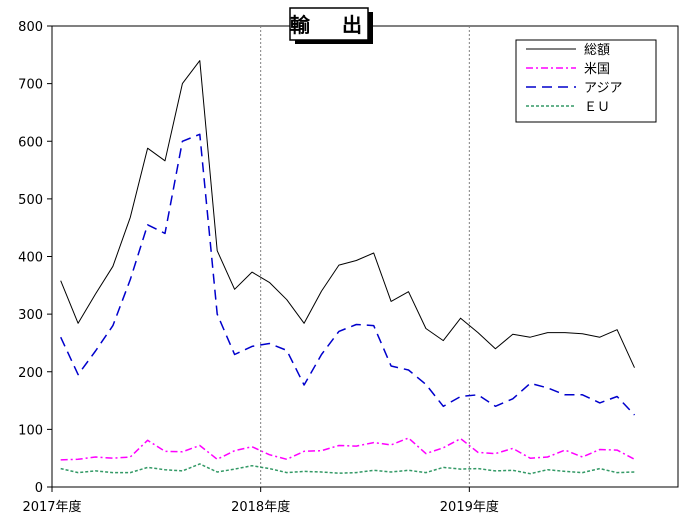 The height and width of the screenshot is (526, 698). I want to click on y-axis-ticks: 0 100 200 300 400 500 600 700 800, so click(35, 258).